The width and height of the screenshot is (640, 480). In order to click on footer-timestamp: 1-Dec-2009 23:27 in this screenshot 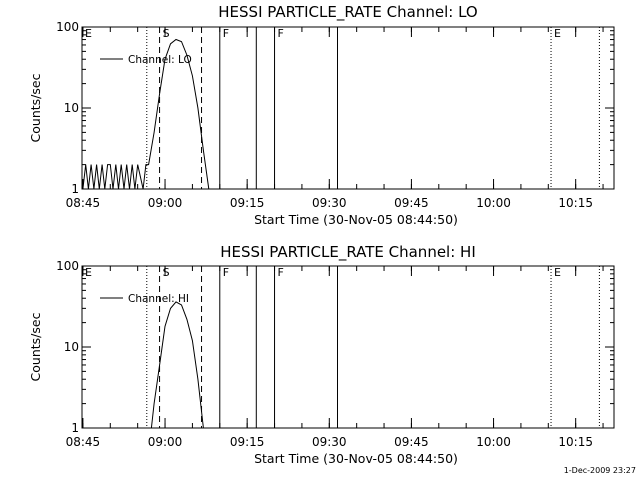, I will do `click(600, 470)`.